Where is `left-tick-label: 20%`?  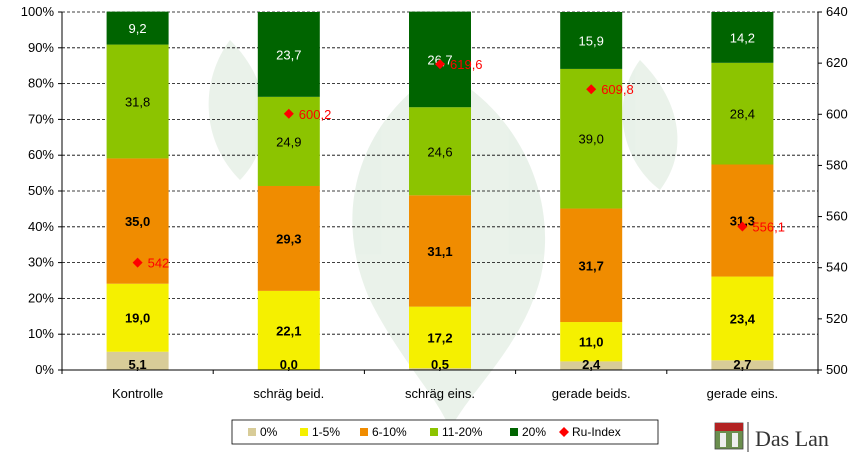 left-tick-label: 20% is located at coordinates (41, 297).